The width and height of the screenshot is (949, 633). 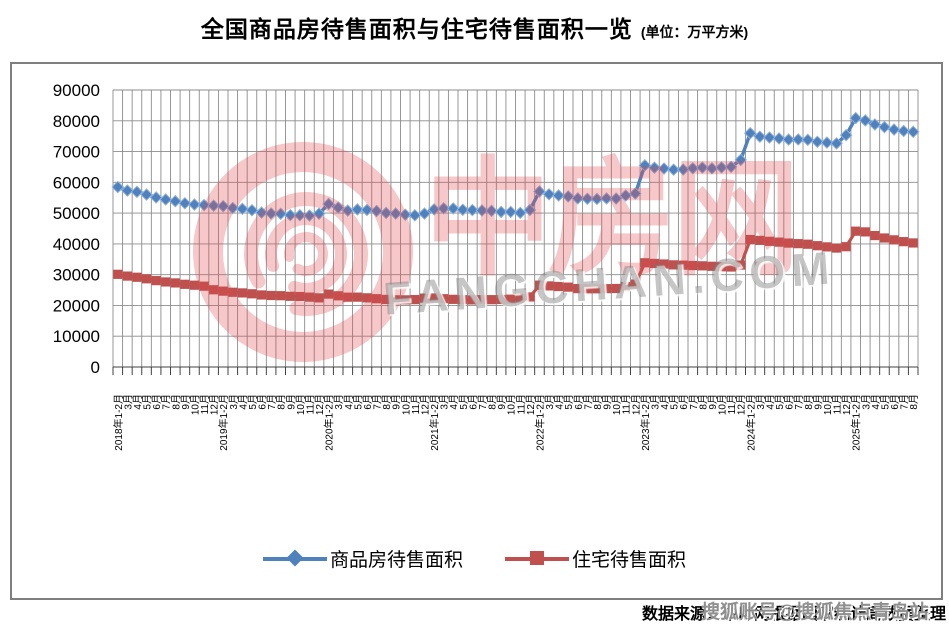 What do you see at coordinates (416, 29) in the screenshot?
I see `chart-title-text: 全国商品房待售面积与住宅待售面积一览` at bounding box center [416, 29].